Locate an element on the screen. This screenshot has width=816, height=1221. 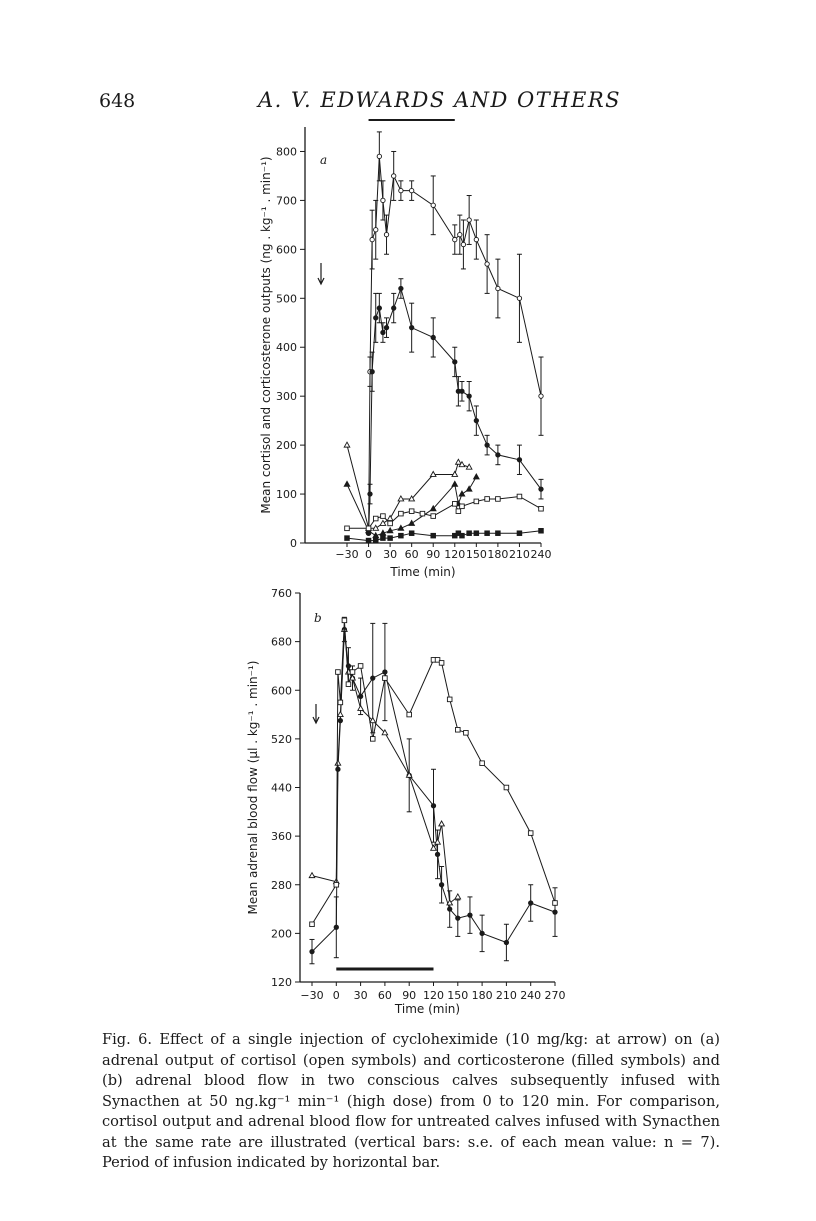
x-axis-title: Time (min) is located at coordinates (422, 572).